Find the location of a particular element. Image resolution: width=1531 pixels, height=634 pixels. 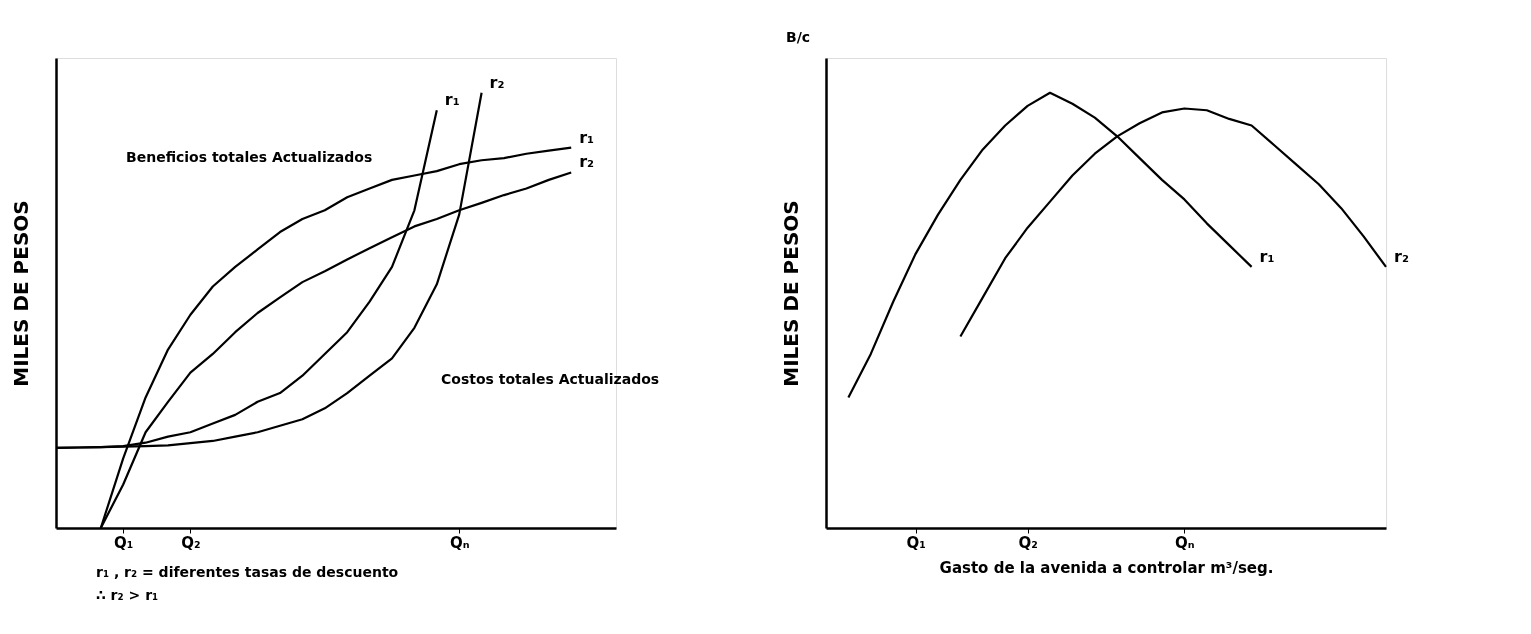

text: ∴ r₂ > r₁ is located at coordinates (127, 595).